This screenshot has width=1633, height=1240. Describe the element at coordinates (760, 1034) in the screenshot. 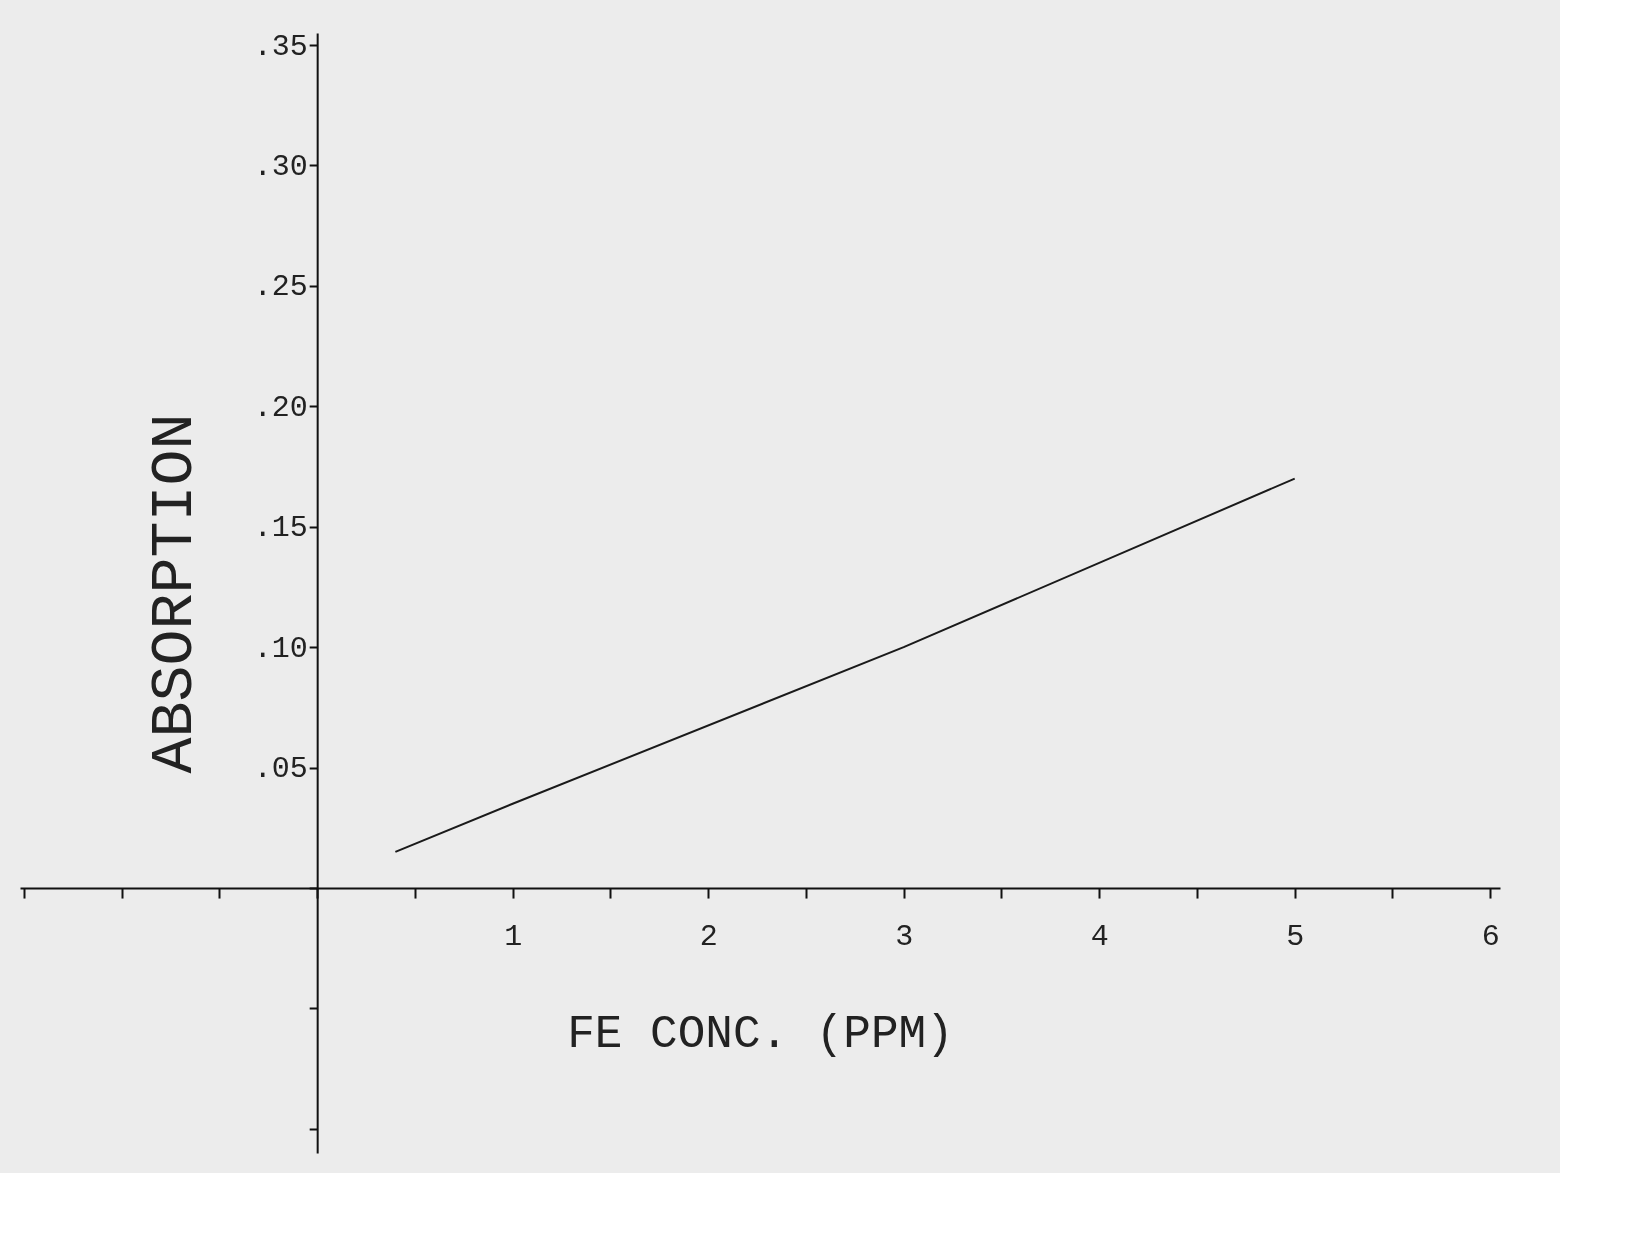

I see `x-axis-title: FE CONC. (PPM)` at that location.